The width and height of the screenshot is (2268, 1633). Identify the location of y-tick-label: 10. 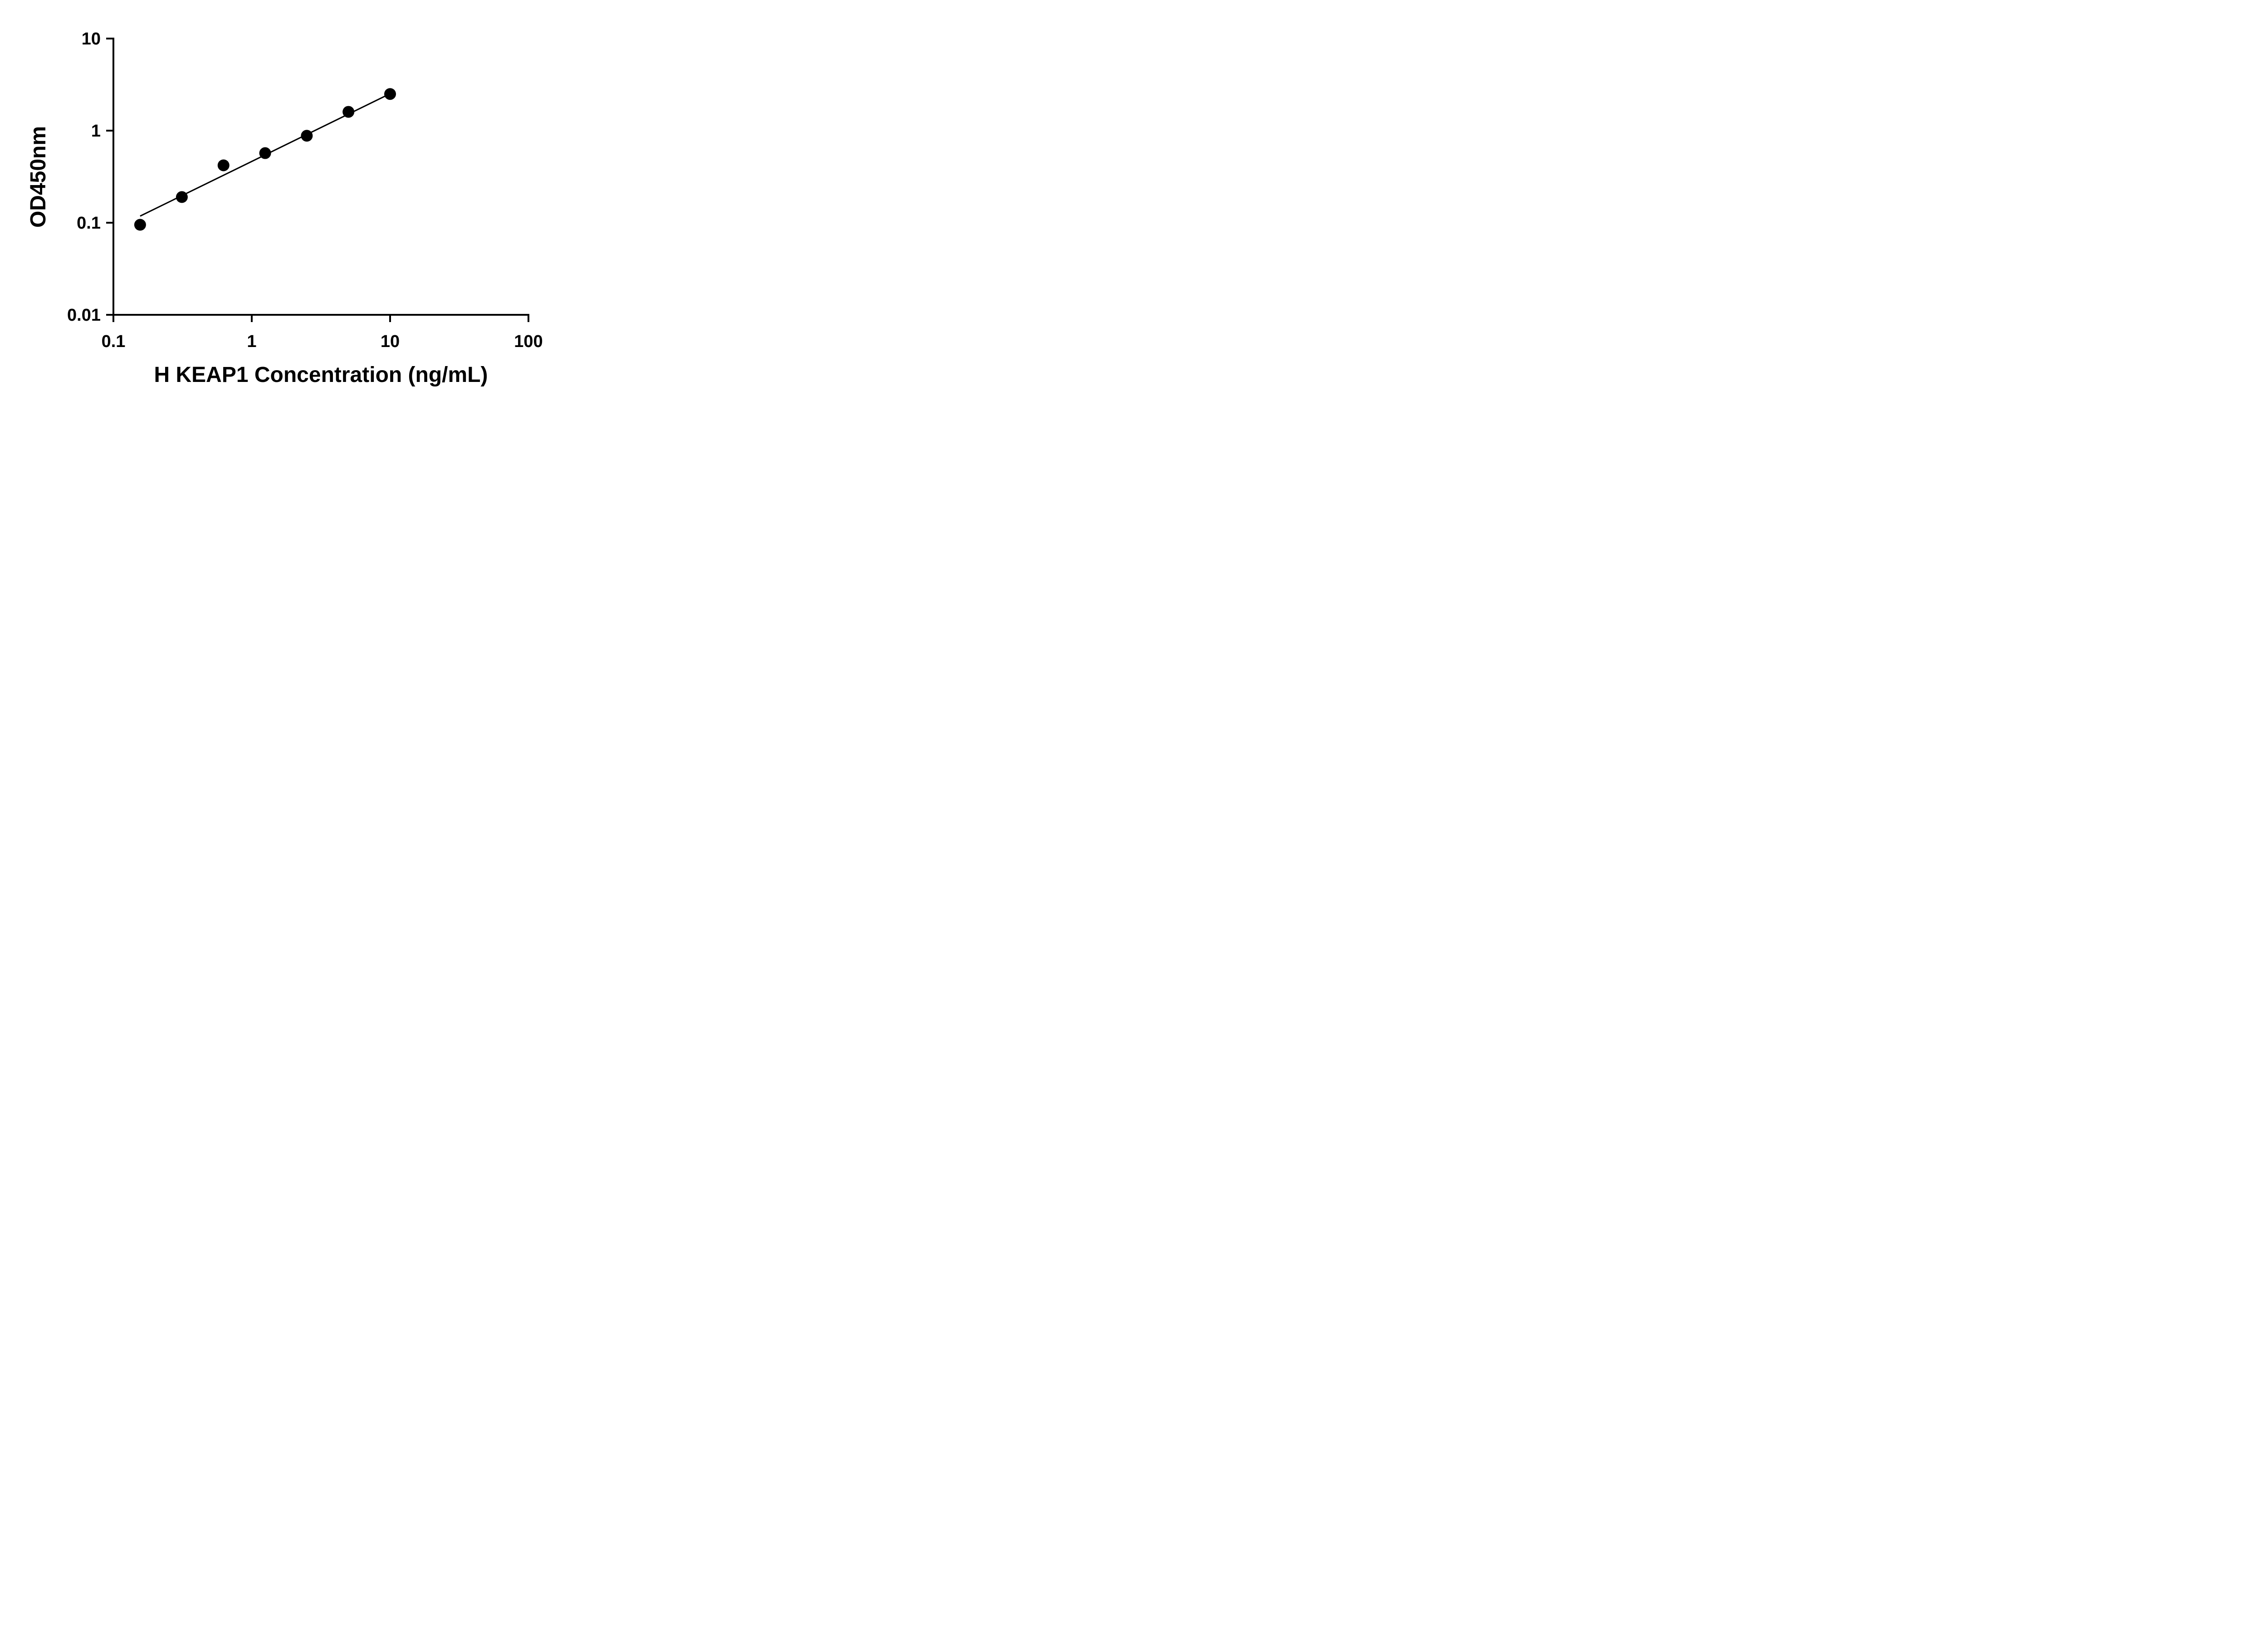
(92, 39).